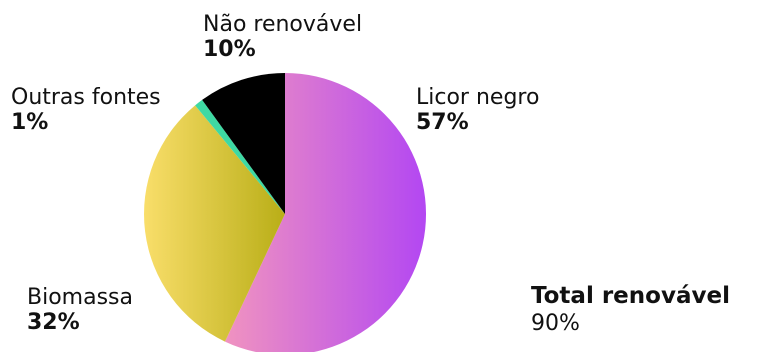 The image size is (761, 352). Describe the element at coordinates (30, 123) in the screenshot. I see `label-outras-fontes-value: 1%` at that location.